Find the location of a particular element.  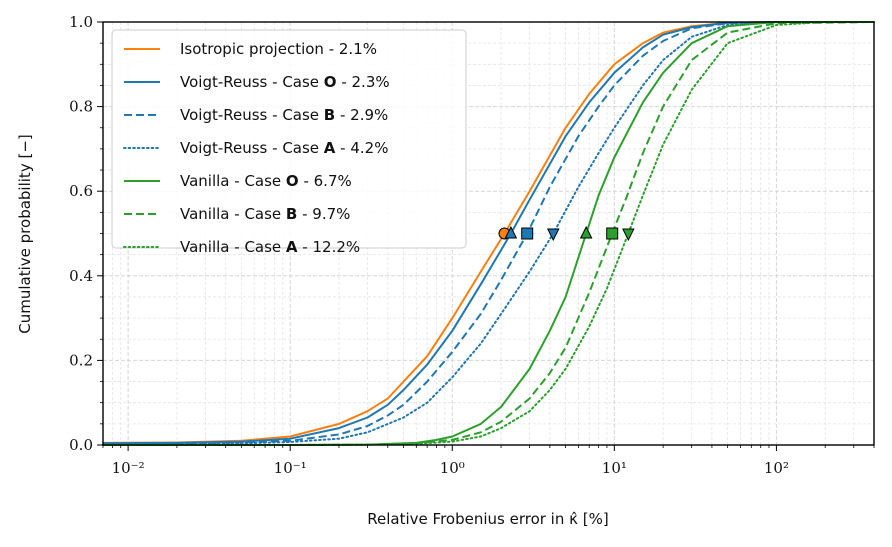

legend-entry-2: Voigt-Reuss - Case B - 2.9% is located at coordinates (284, 115).